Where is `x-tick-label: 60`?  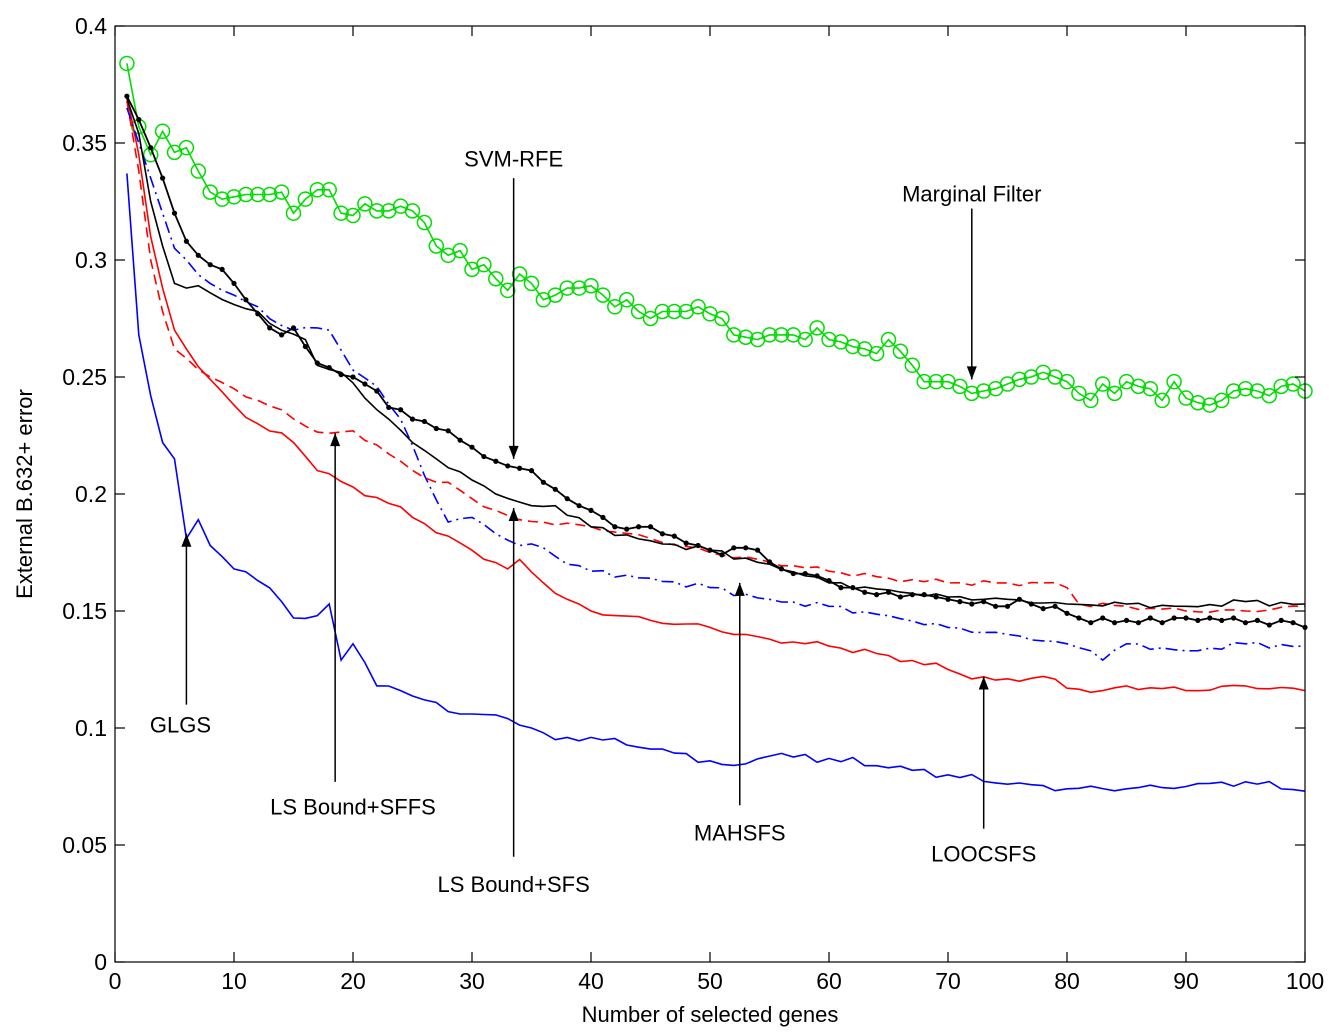 x-tick-label: 60 is located at coordinates (829, 981).